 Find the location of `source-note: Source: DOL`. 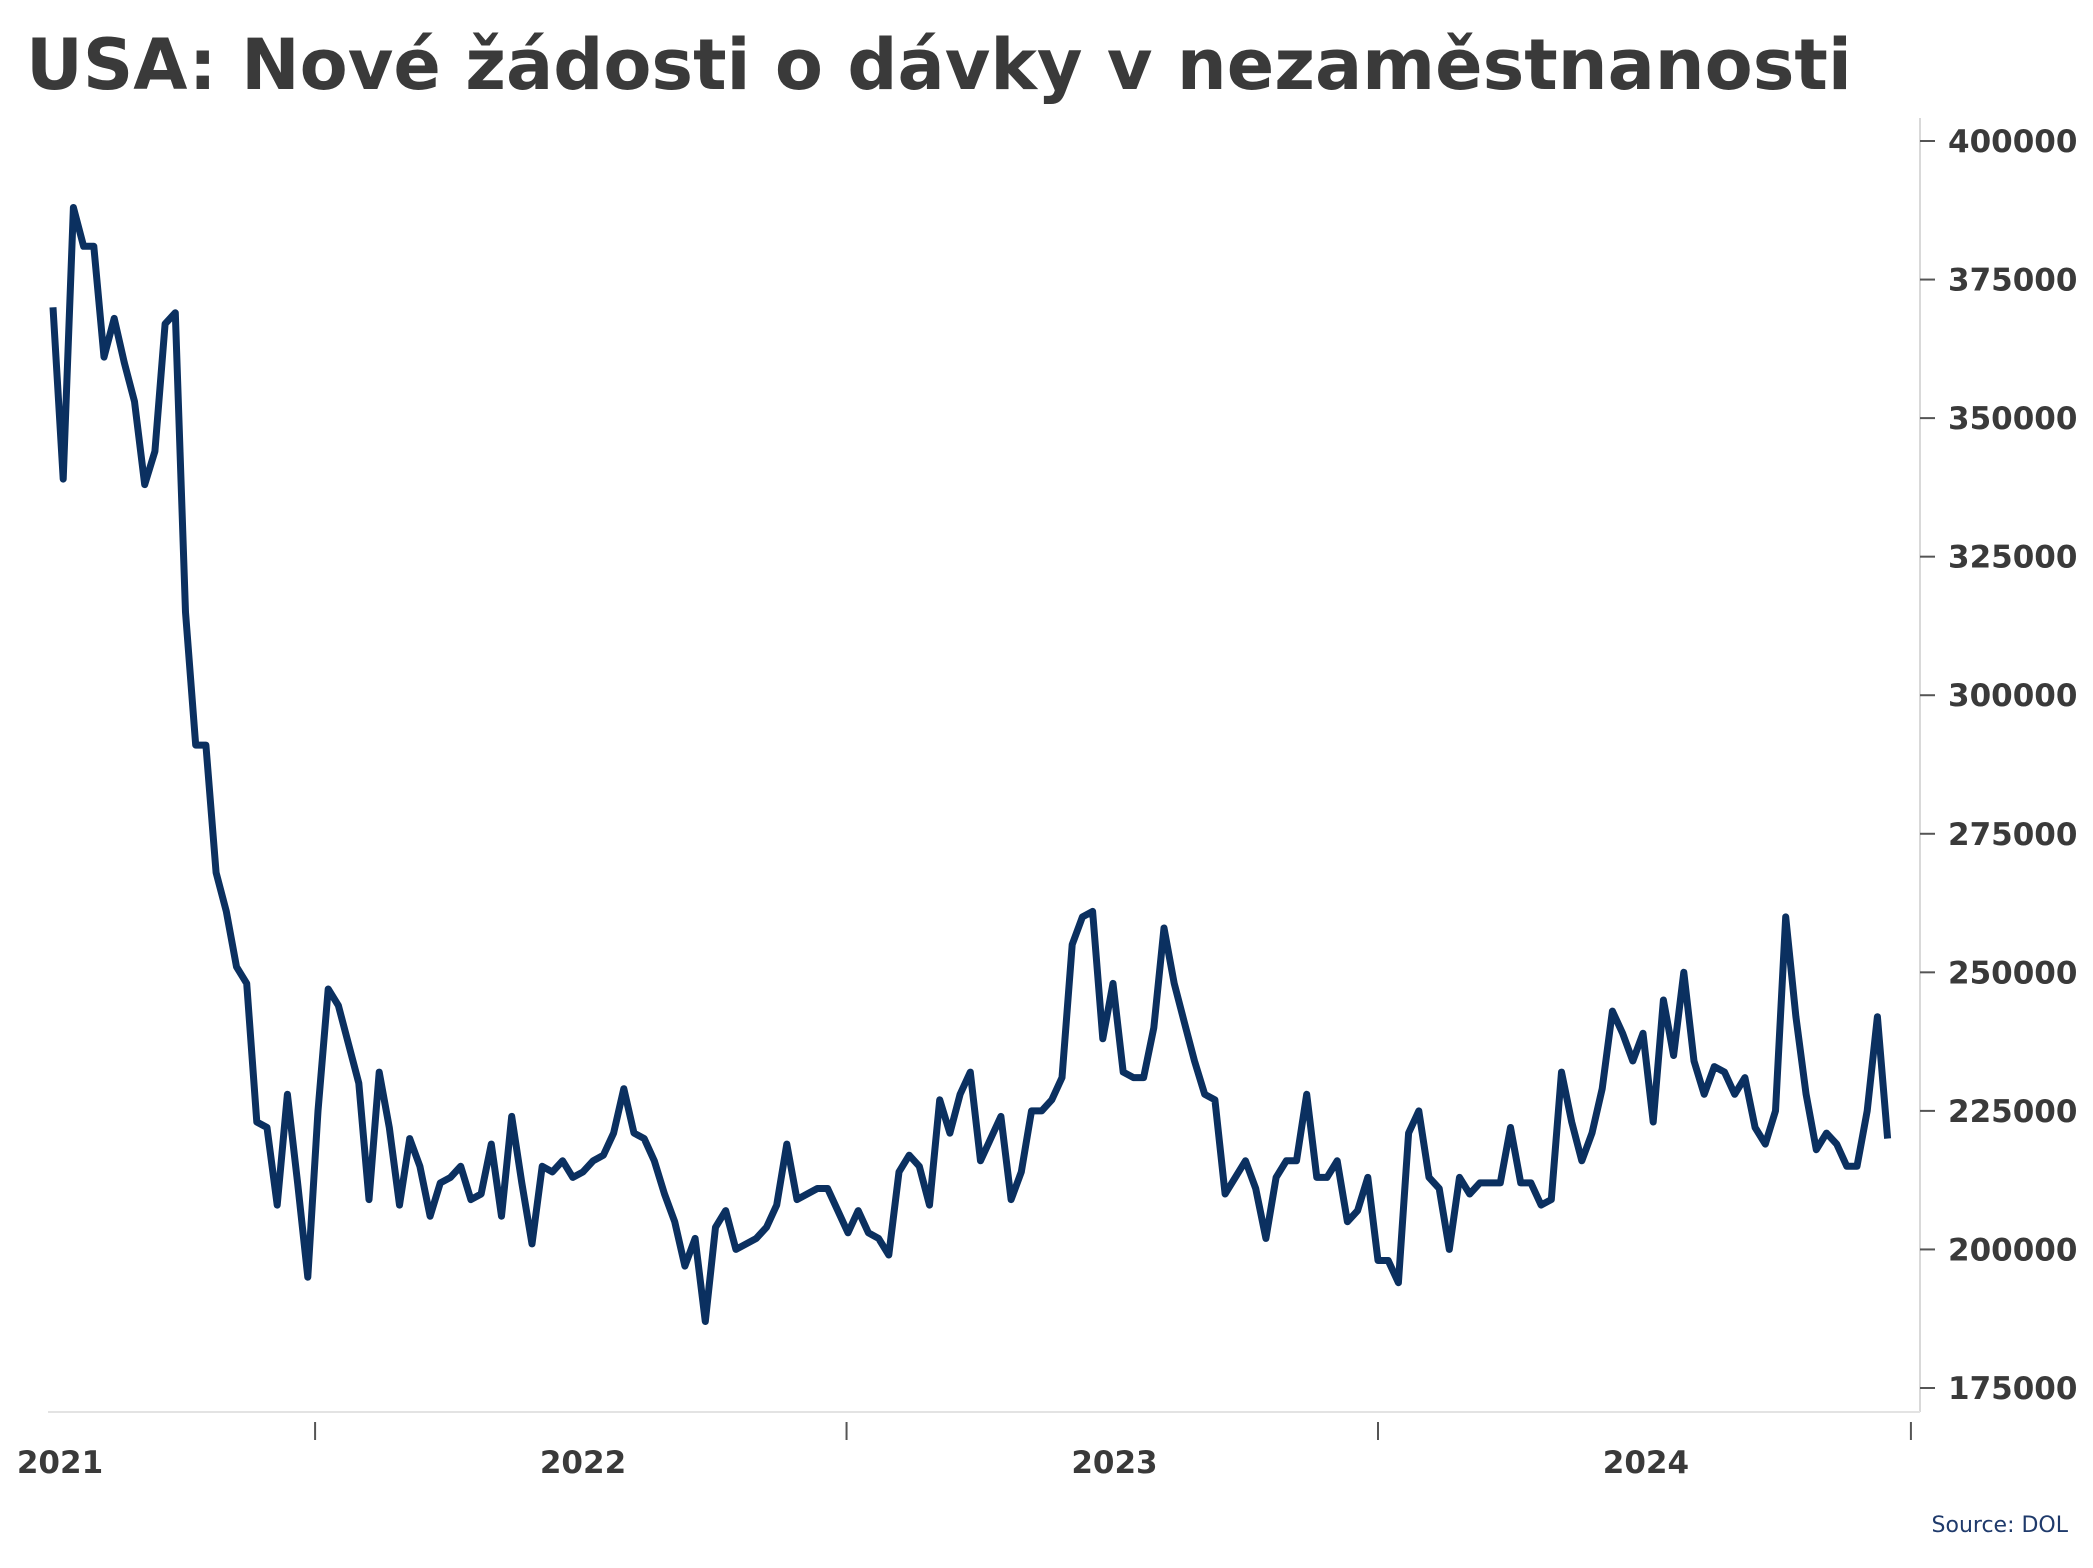

source-note: Source: DOL is located at coordinates (2000, 1525).